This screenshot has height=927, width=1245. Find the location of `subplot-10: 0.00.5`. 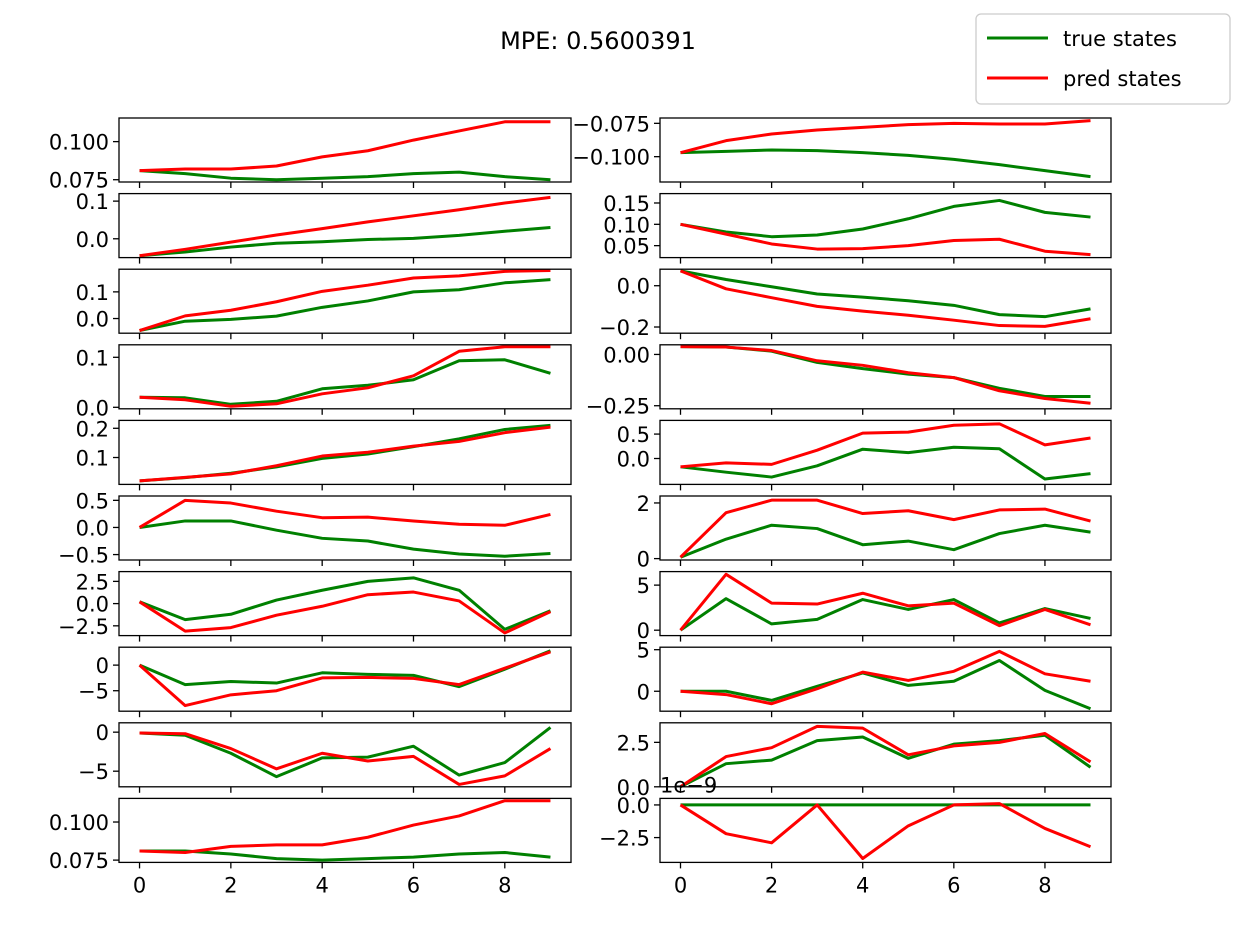

subplot-10: 0.00.5 is located at coordinates (864, 455).